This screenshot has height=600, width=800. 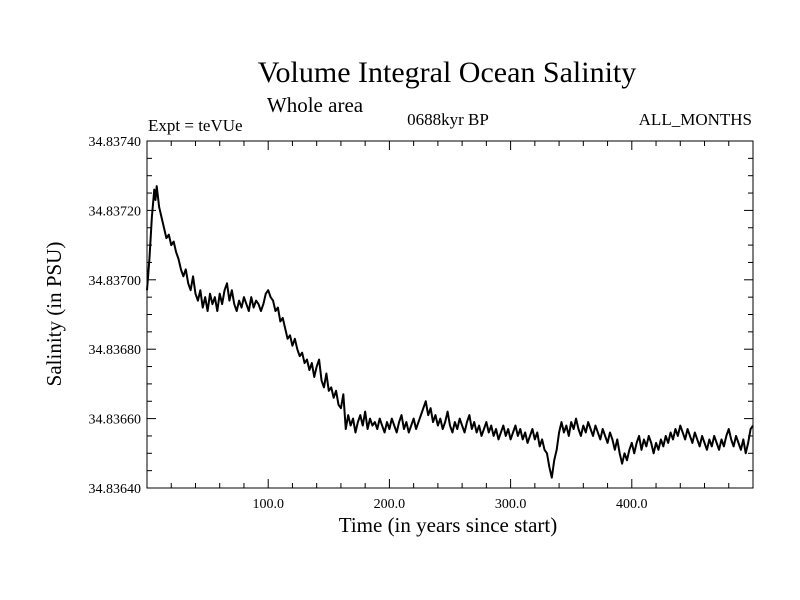 I want to click on months-label: ALL_MONTHS, so click(x=695, y=119).